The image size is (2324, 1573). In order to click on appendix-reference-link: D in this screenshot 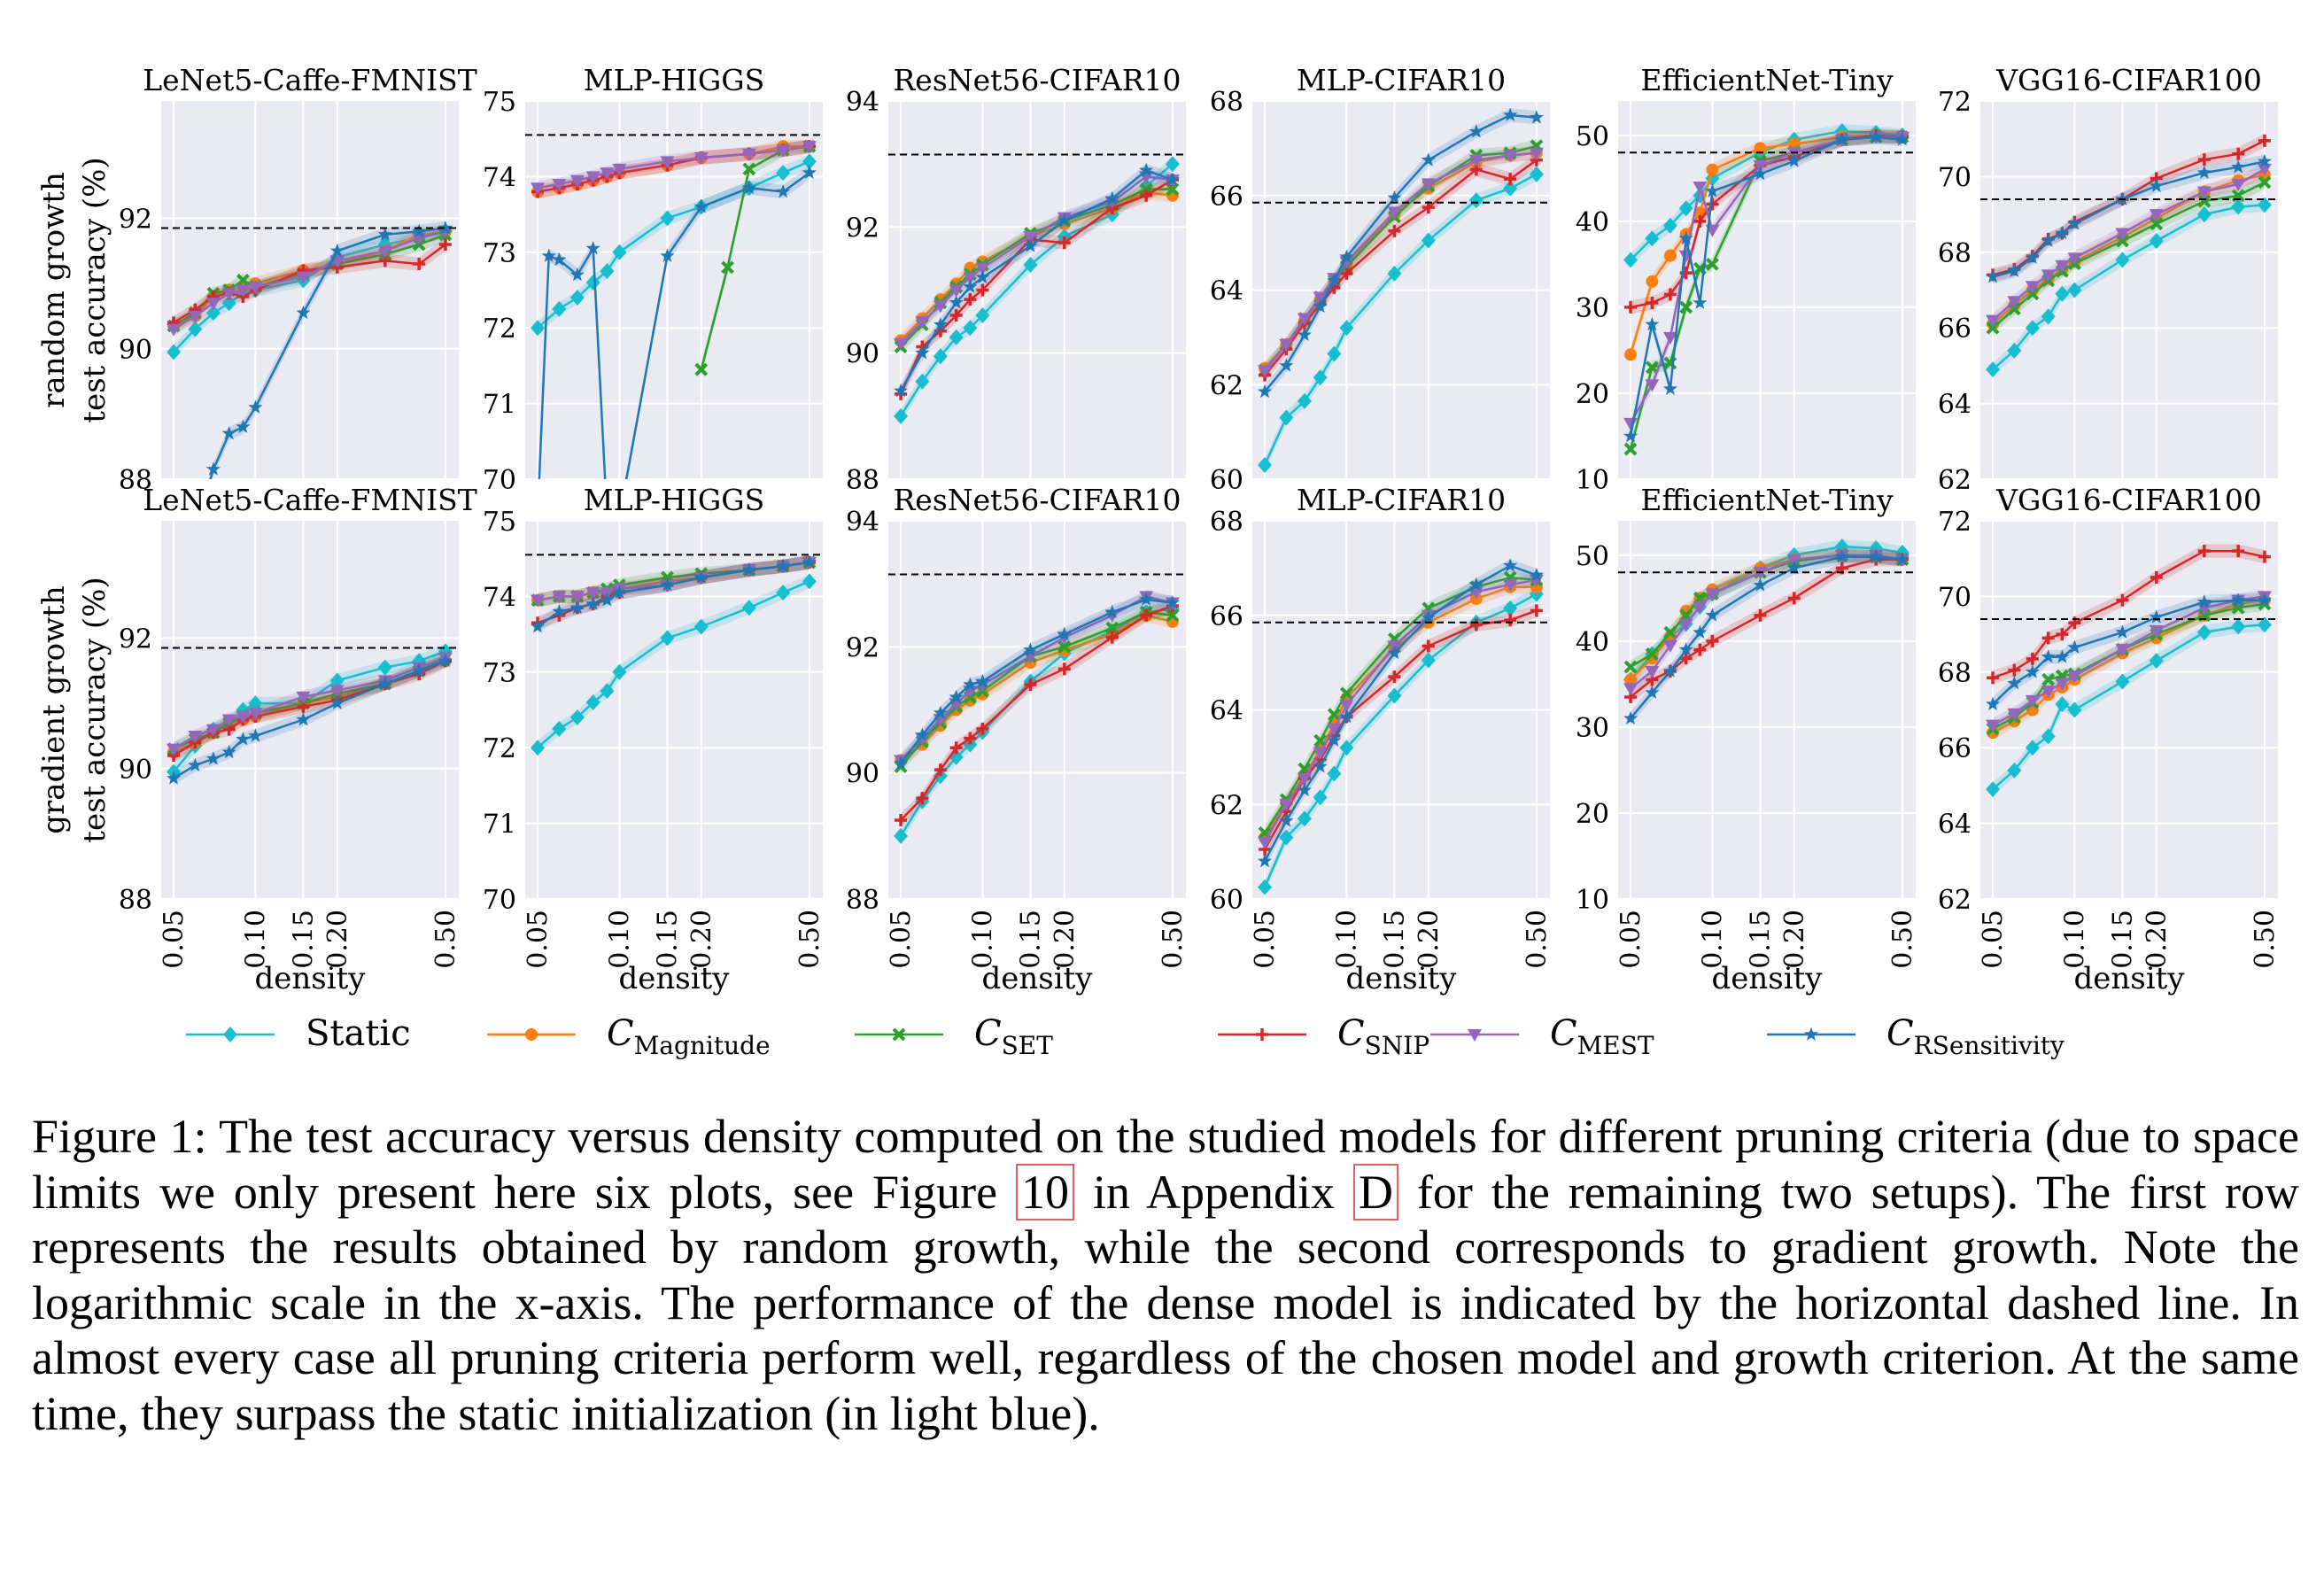, I will do `click(1375, 1191)`.